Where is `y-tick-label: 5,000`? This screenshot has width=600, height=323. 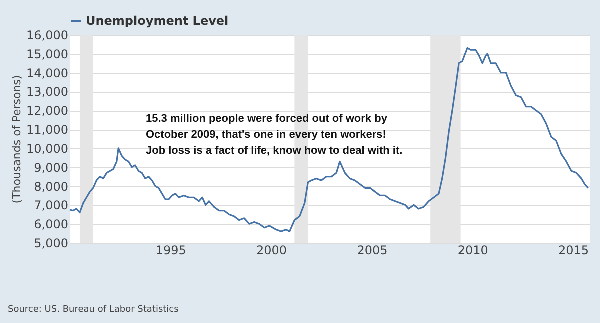
y-tick-label: 5,000 is located at coordinates (51, 243).